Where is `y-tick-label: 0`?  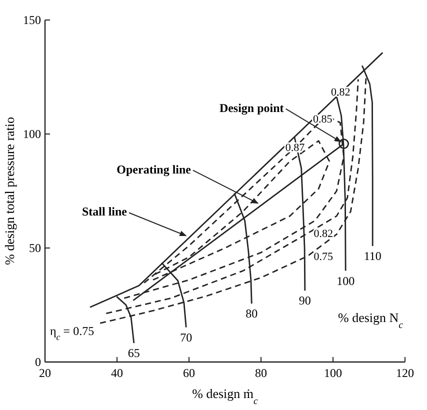 y-tick-label: 0 is located at coordinates (38, 362).